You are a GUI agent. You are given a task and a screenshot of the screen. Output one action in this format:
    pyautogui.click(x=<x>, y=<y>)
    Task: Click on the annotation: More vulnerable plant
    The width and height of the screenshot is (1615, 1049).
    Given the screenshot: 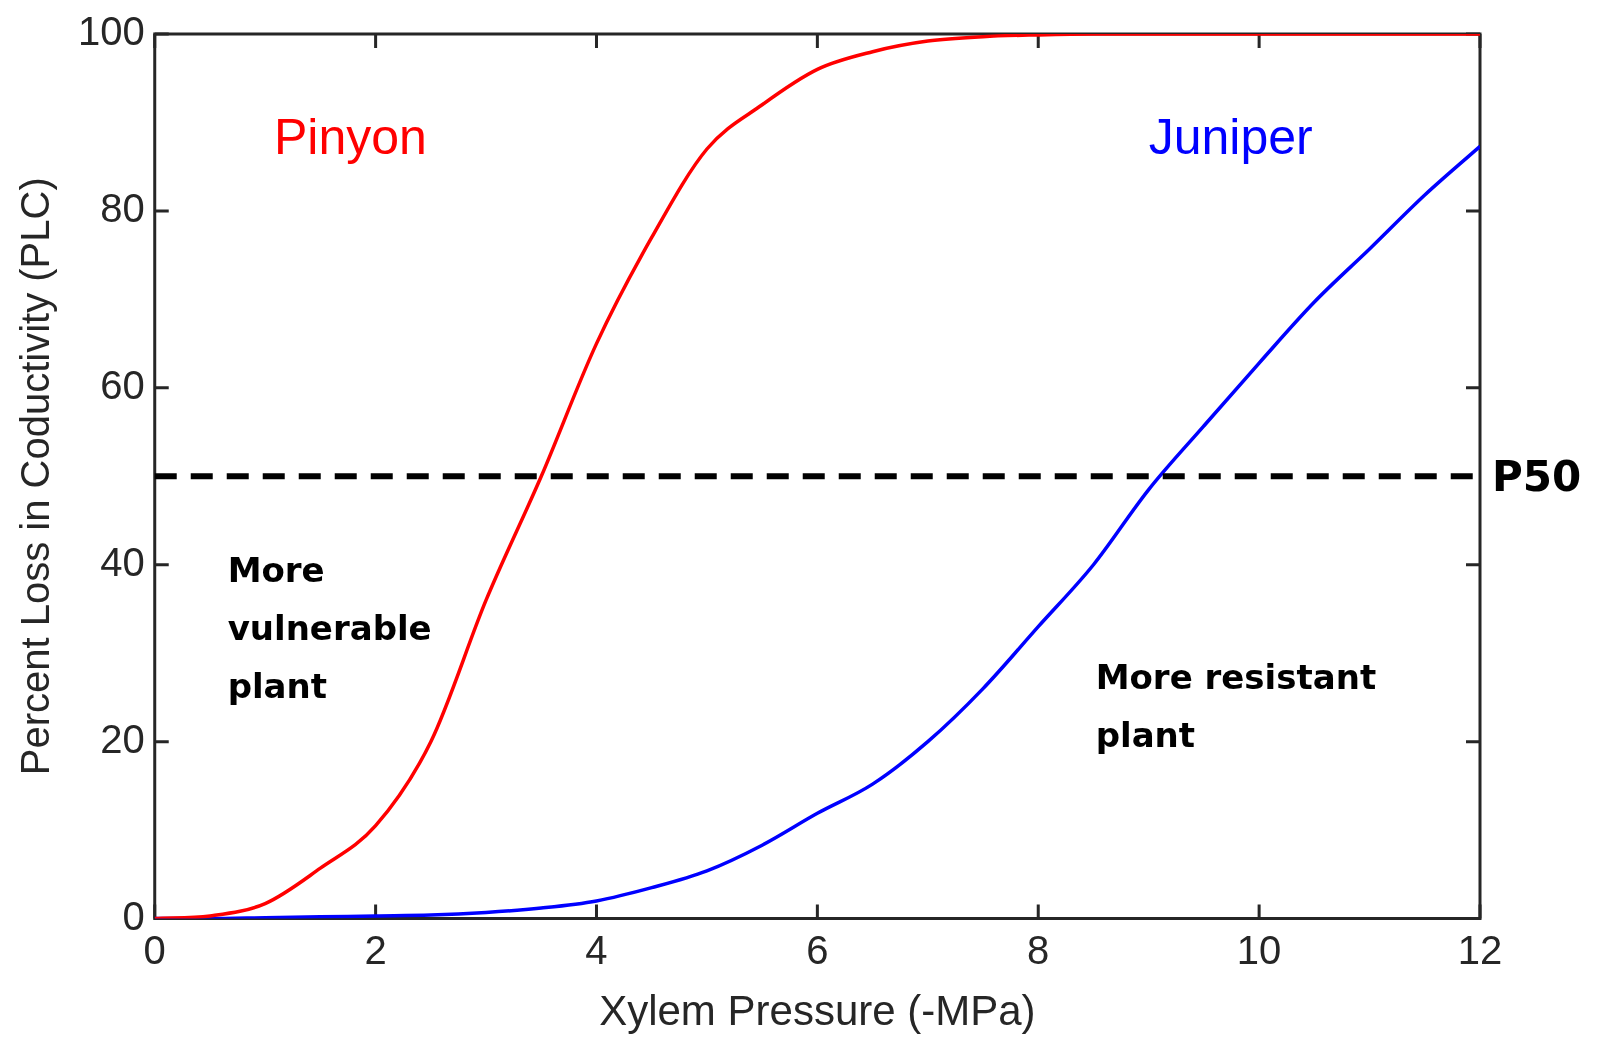 What is the action you would take?
    pyautogui.click(x=329, y=628)
    